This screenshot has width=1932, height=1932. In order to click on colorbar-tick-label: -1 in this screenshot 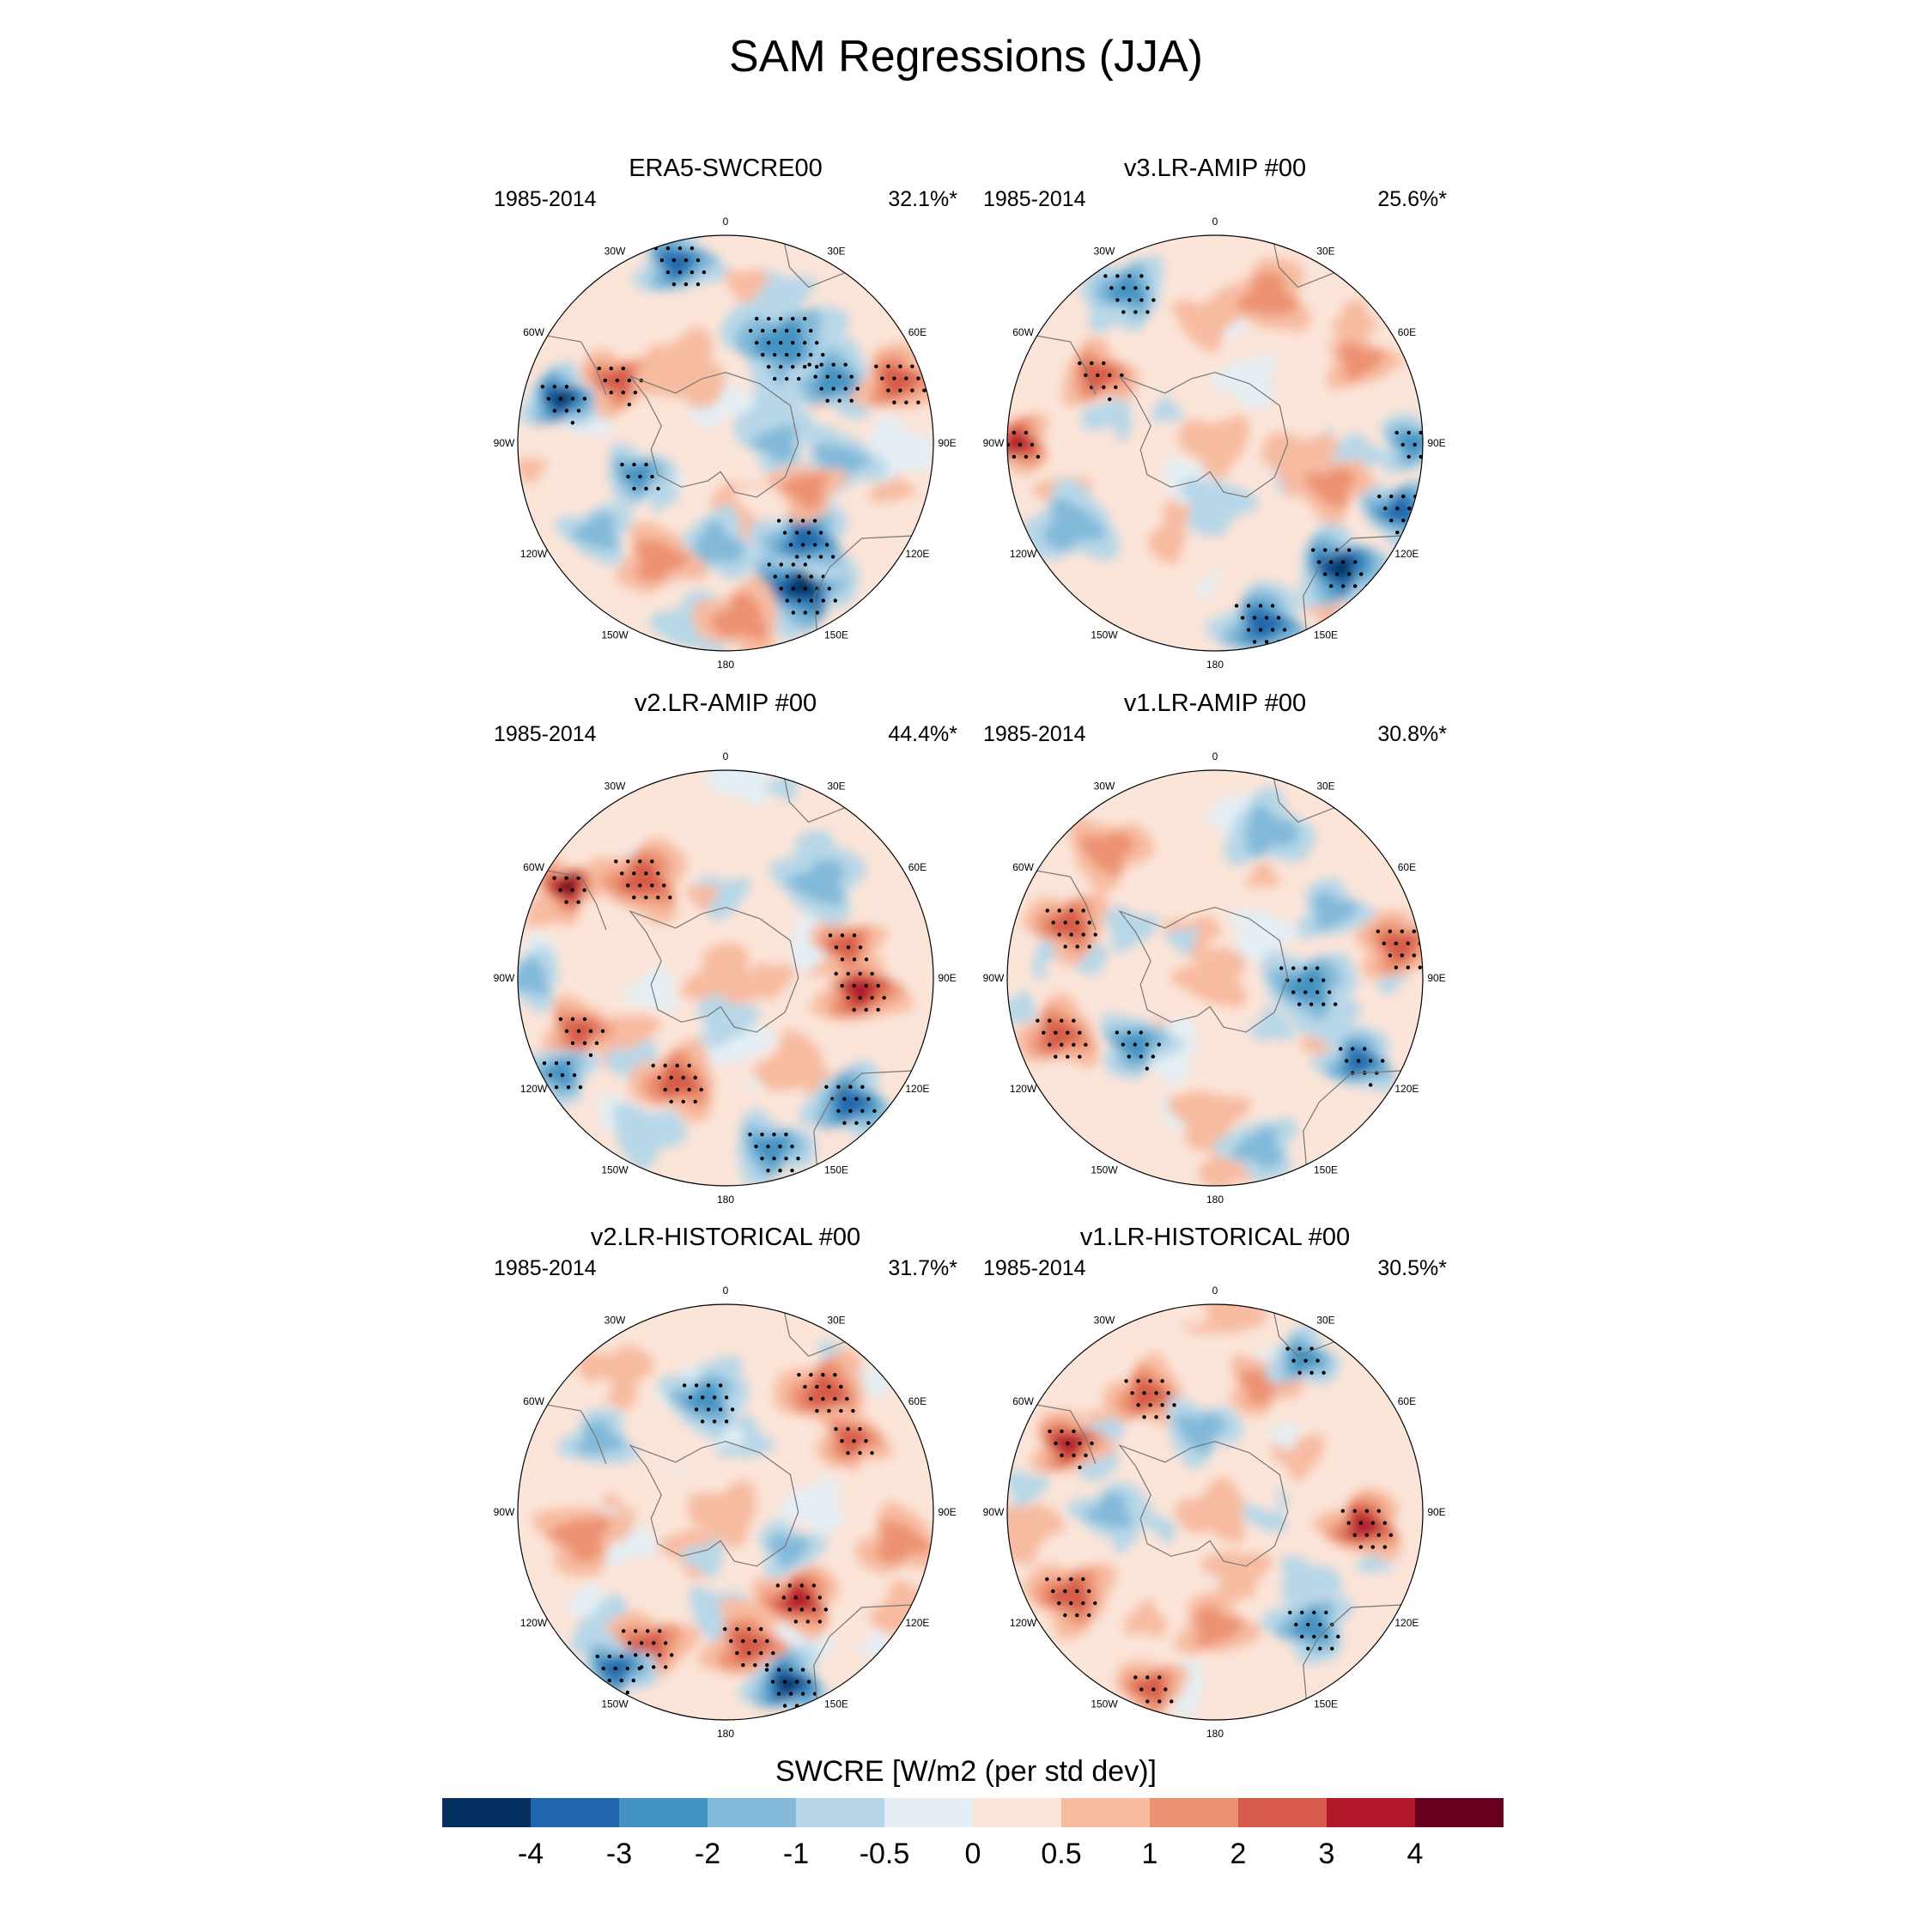, I will do `click(796, 1854)`.